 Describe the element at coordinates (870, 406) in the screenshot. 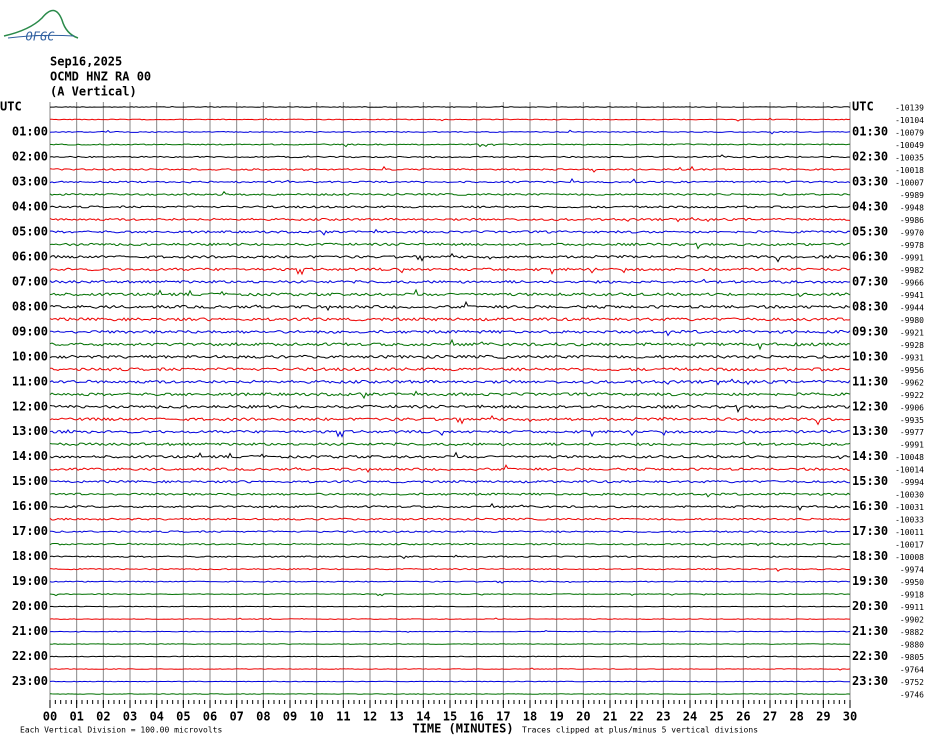

I see `row-label-right: 12:30` at that location.